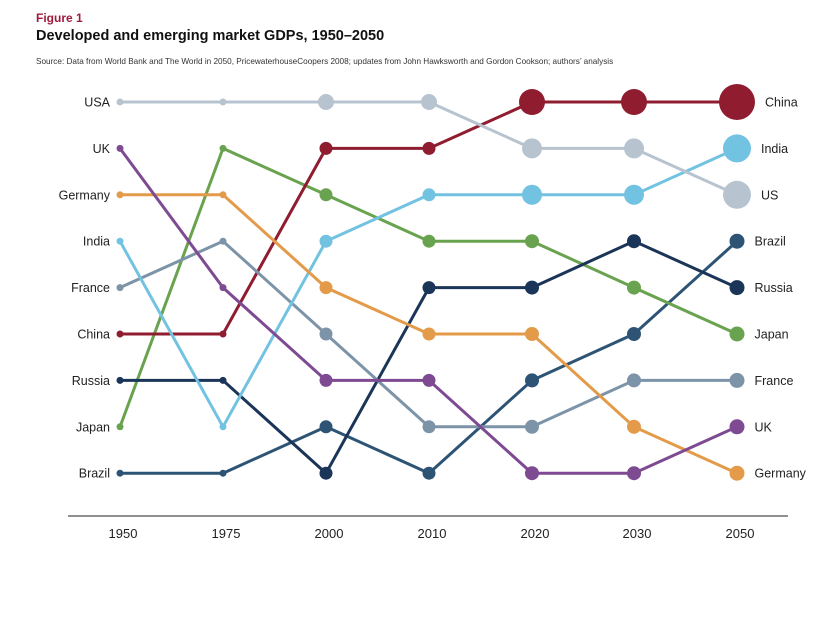 The width and height of the screenshot is (817, 619). What do you see at coordinates (634, 241) in the screenshot?
I see `marker-russia-2030` at bounding box center [634, 241].